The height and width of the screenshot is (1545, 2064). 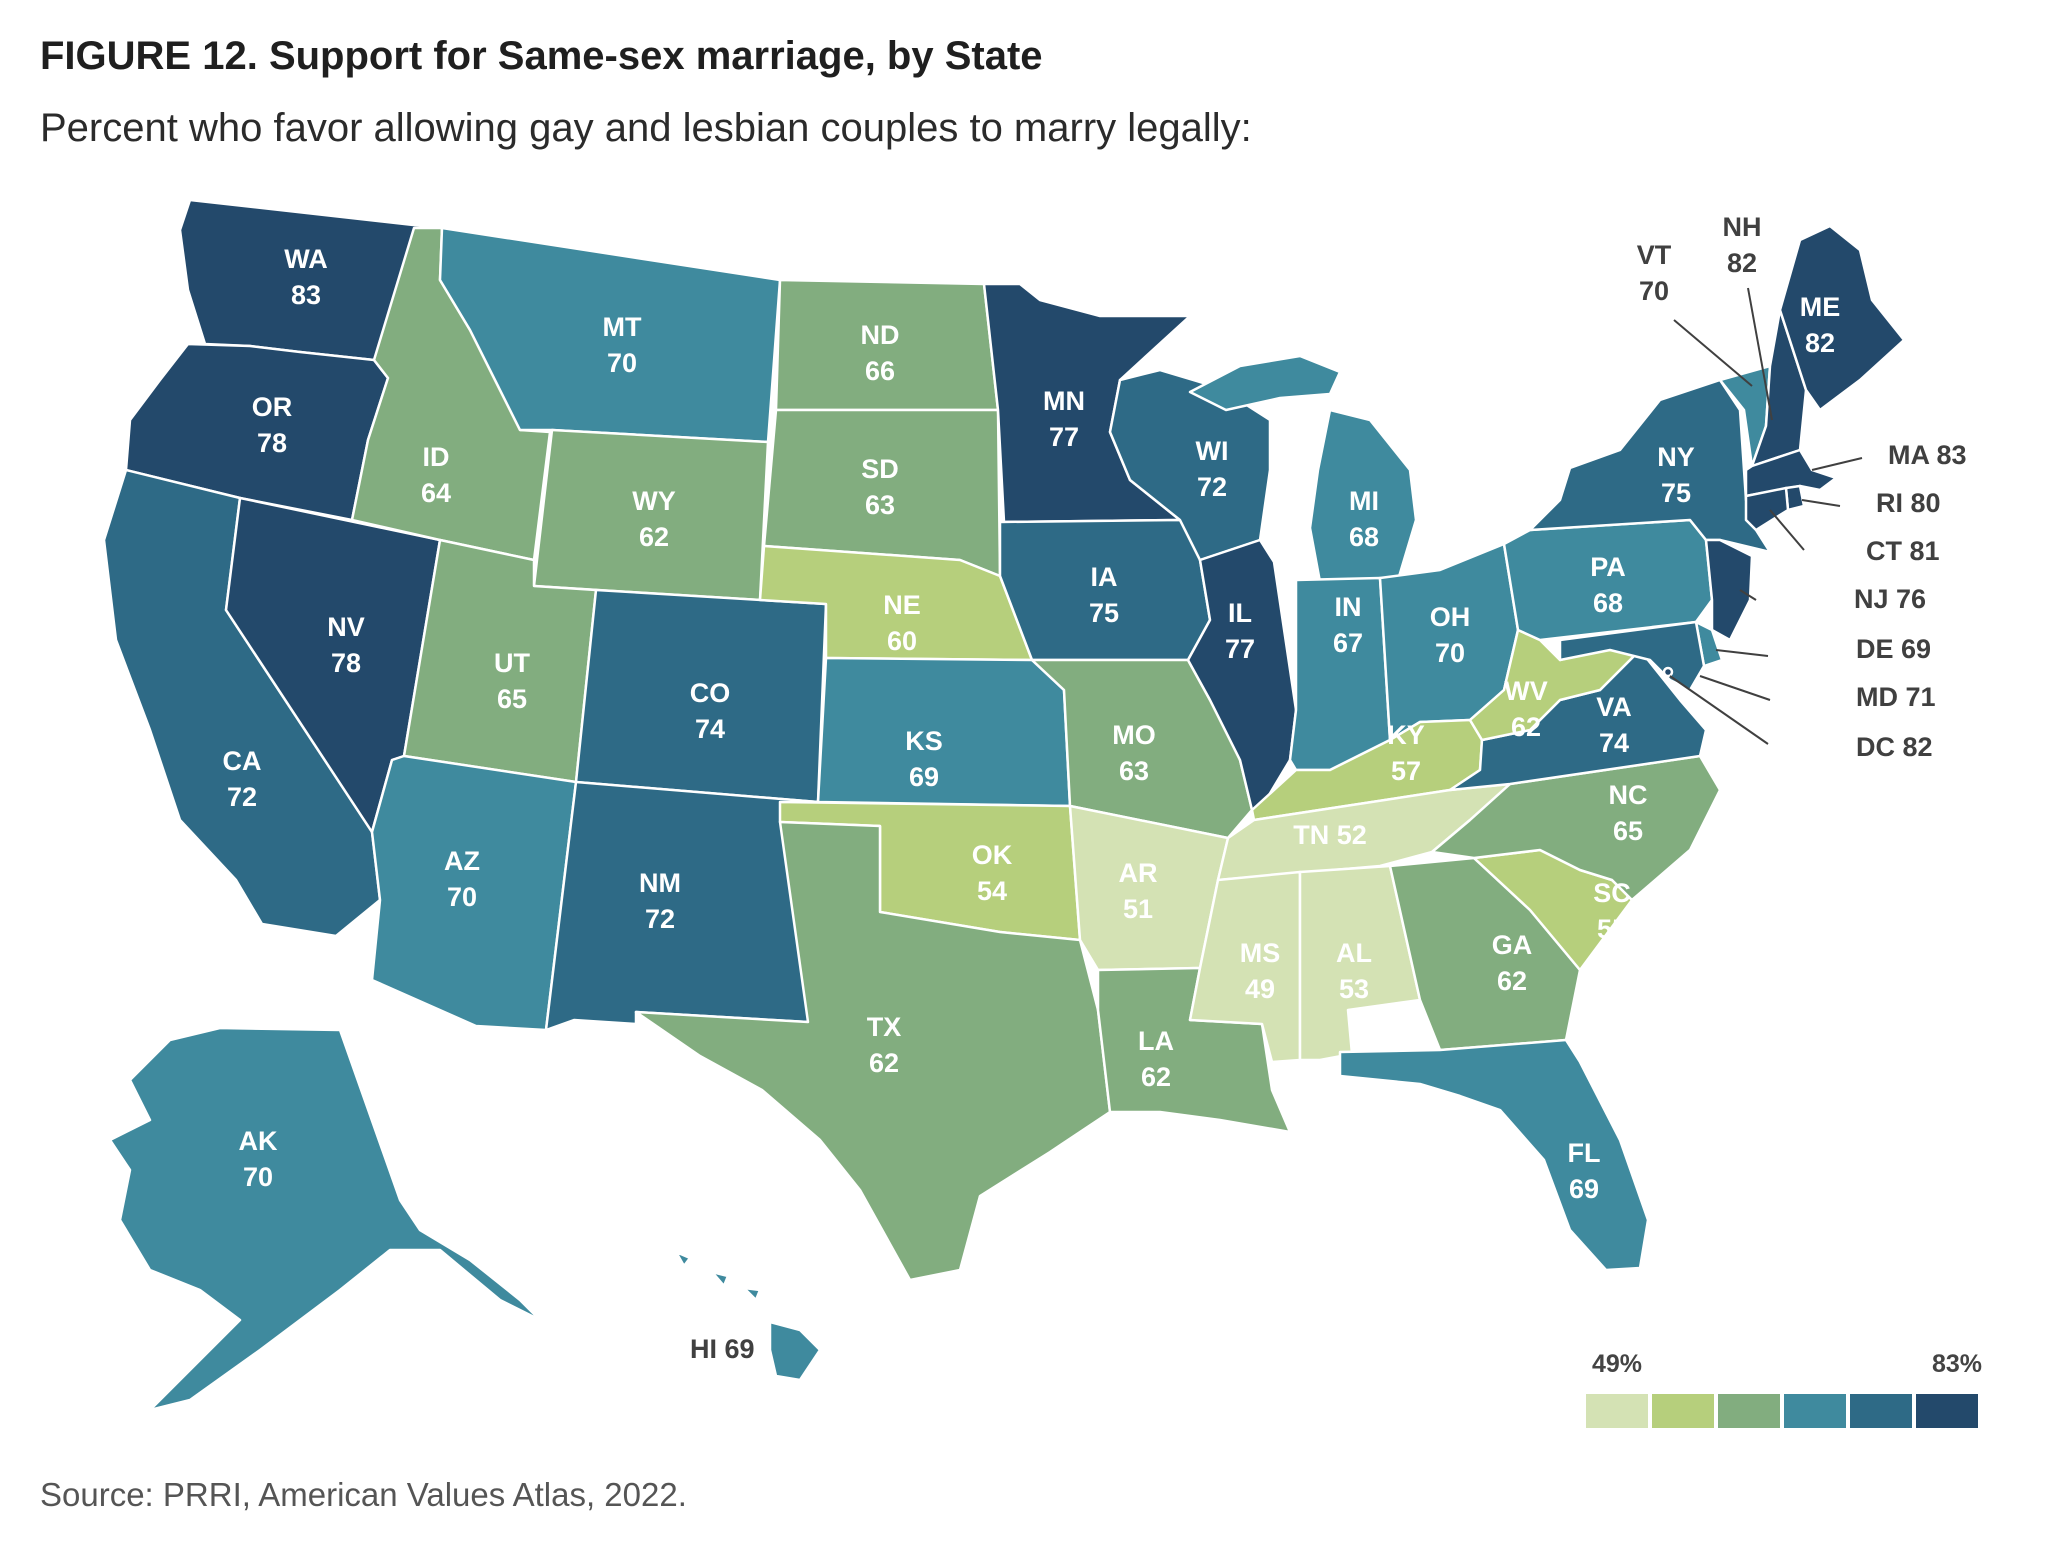 I want to click on state-label-wv: WV, so click(x=1526, y=691).